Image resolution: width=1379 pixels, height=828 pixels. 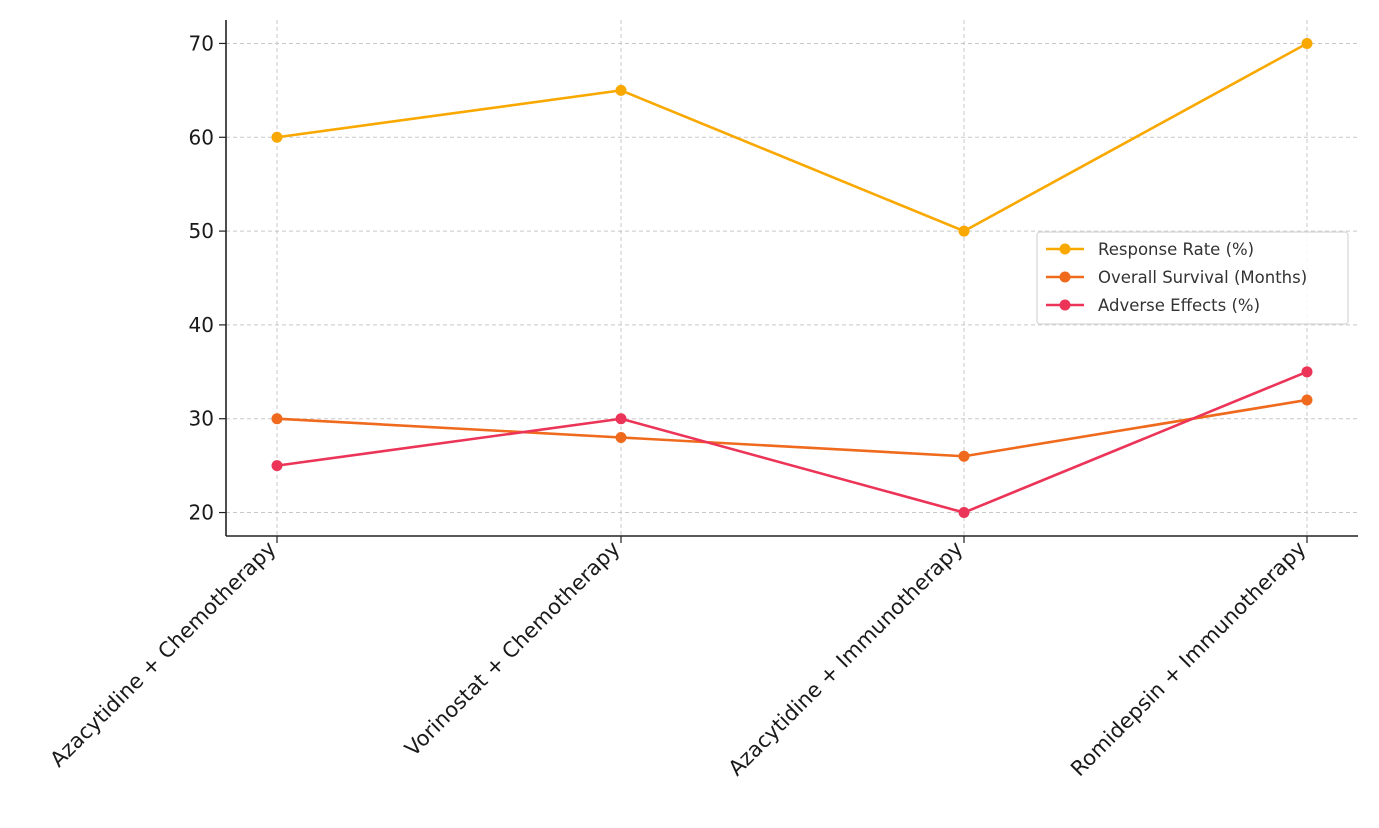 I want to click on legend-label: Overall Survival (Months), so click(x=1202, y=277).